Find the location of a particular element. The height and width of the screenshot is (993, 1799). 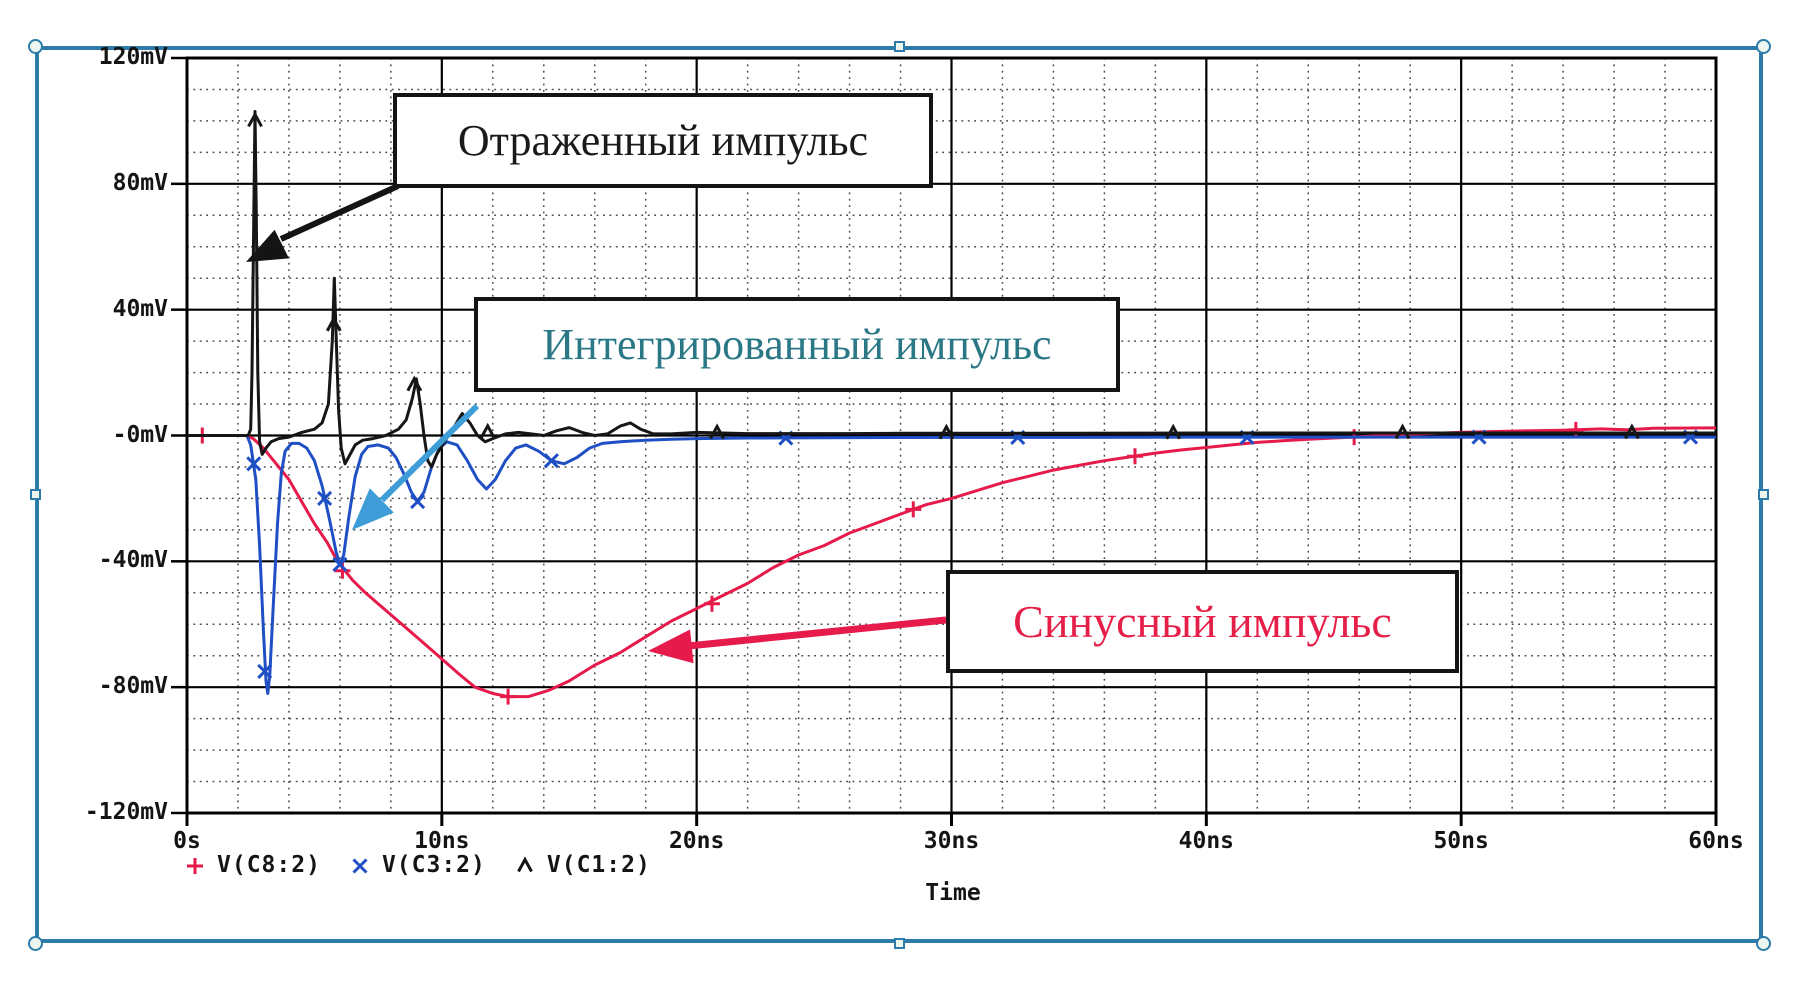

callout-integrated-pulse: Интегрированный импульс is located at coordinates (797, 344).